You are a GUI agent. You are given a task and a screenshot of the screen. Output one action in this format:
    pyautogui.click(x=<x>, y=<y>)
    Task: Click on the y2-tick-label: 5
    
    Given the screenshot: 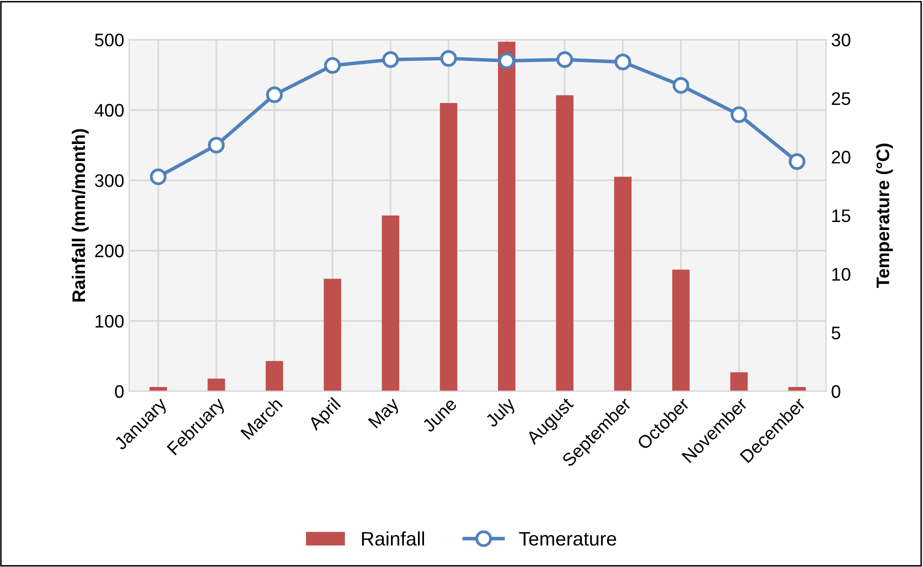 What is the action you would take?
    pyautogui.click(x=836, y=333)
    